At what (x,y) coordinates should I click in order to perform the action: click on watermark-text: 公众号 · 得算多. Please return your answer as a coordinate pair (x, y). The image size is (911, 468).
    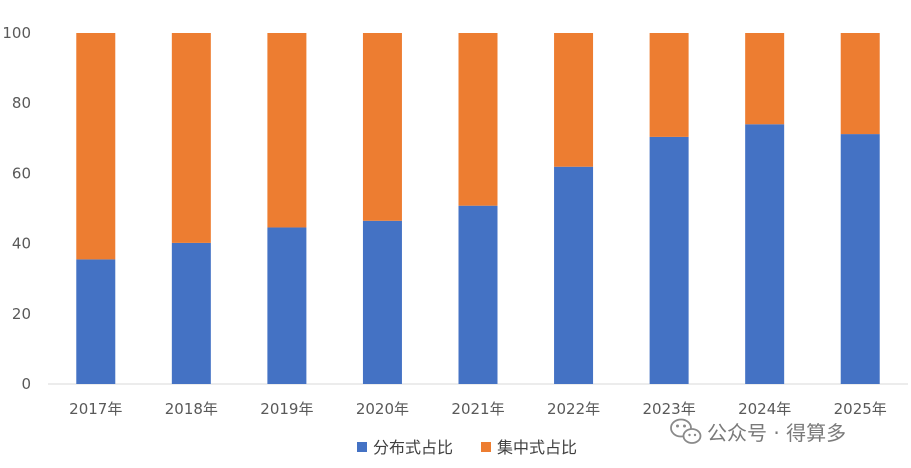
    Looking at the image, I should click on (776, 433).